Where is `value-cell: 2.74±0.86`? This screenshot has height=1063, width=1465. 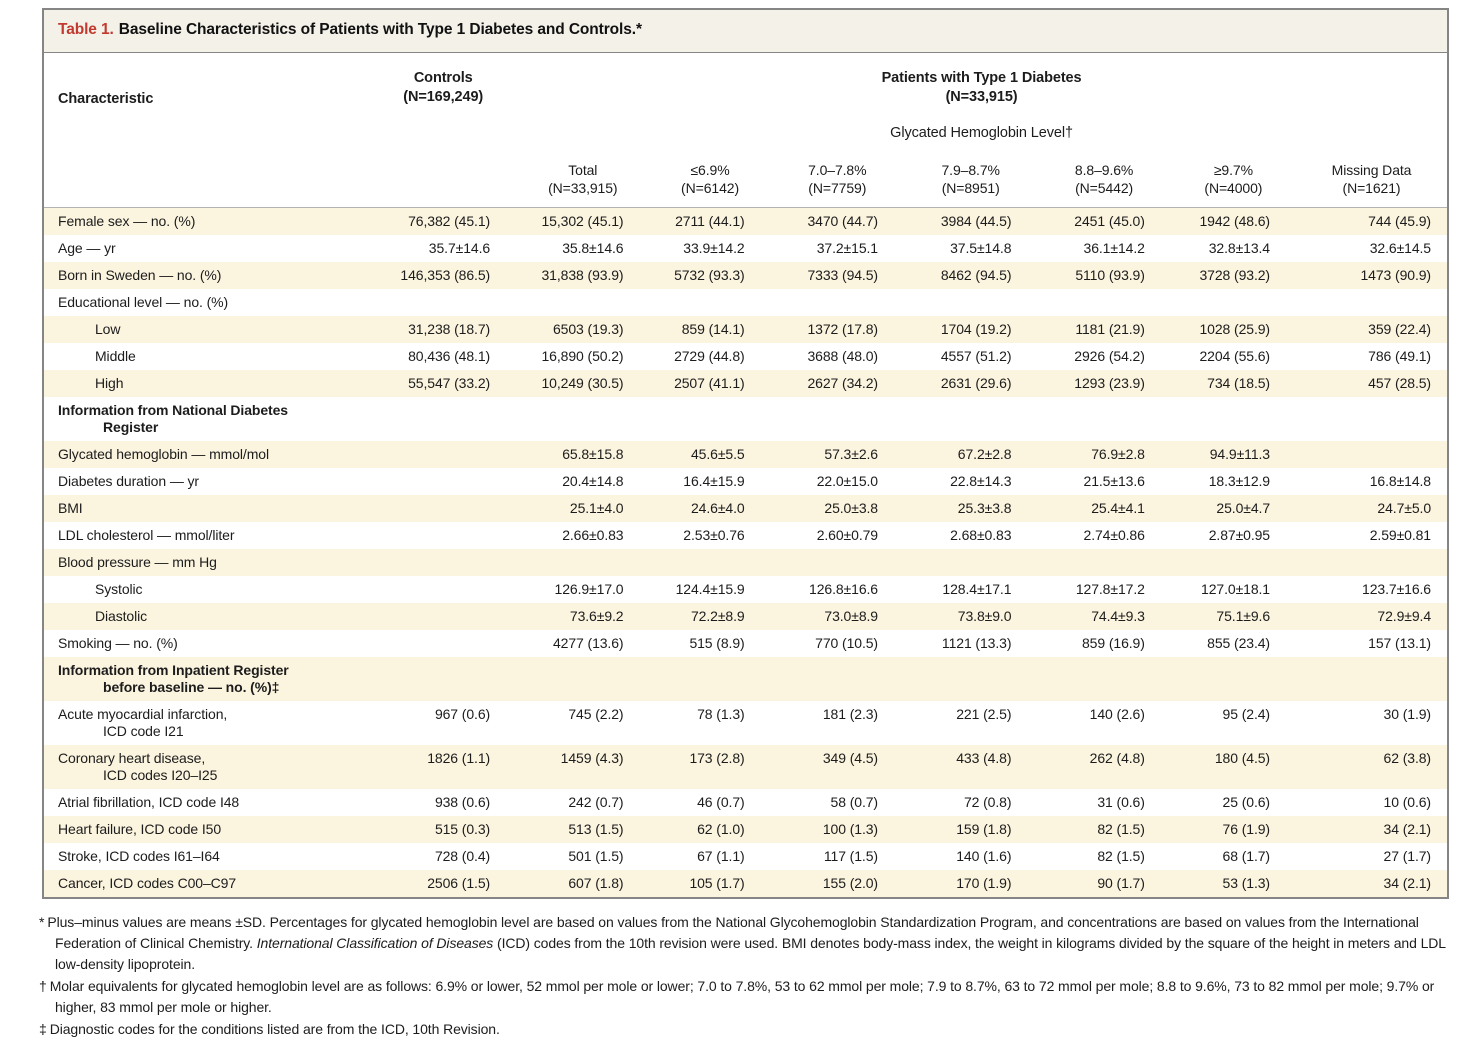 value-cell: 2.74±0.86 is located at coordinates (1114, 534).